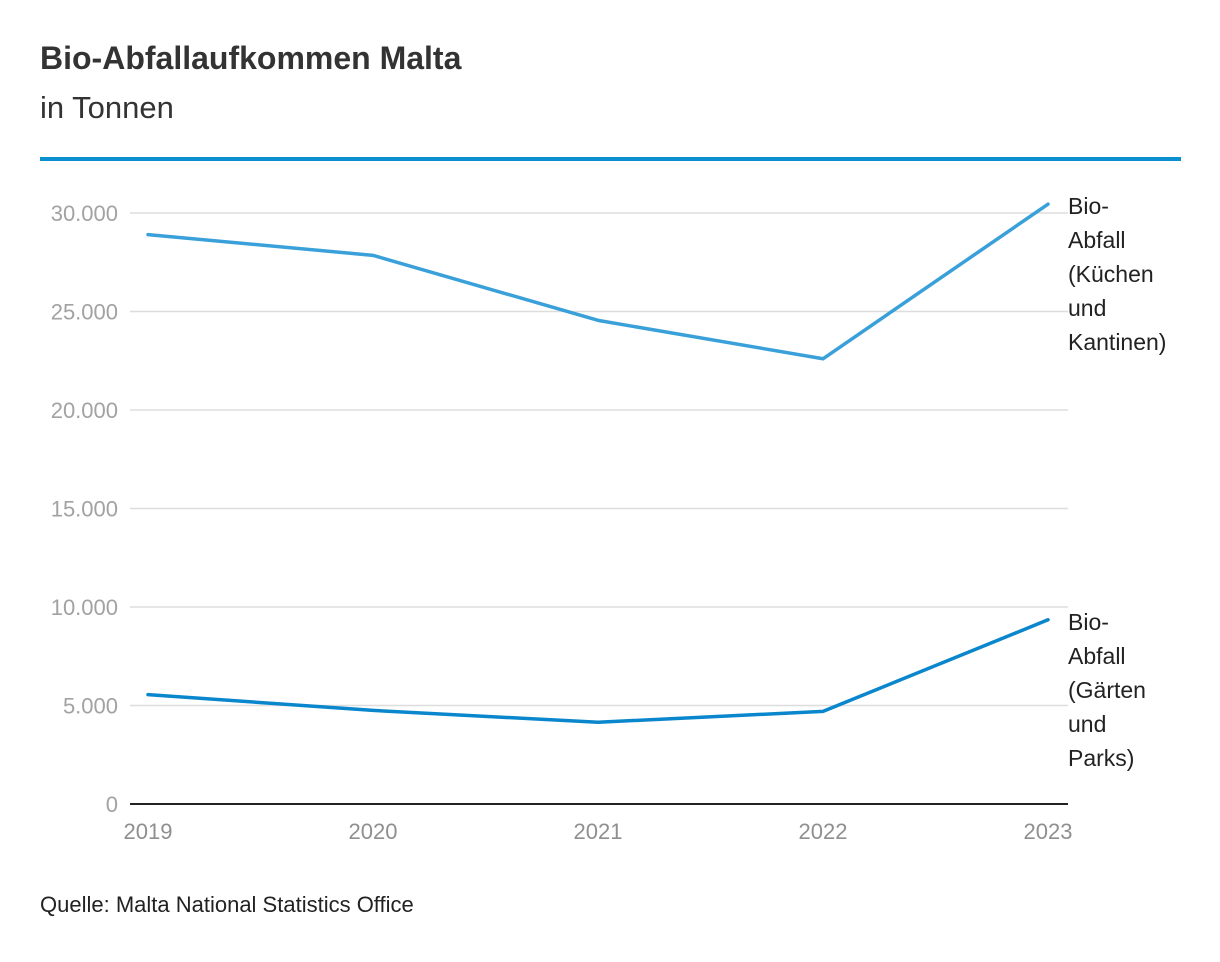 The width and height of the screenshot is (1220, 962). I want to click on series-label-line: Kantinen), so click(1117, 342).